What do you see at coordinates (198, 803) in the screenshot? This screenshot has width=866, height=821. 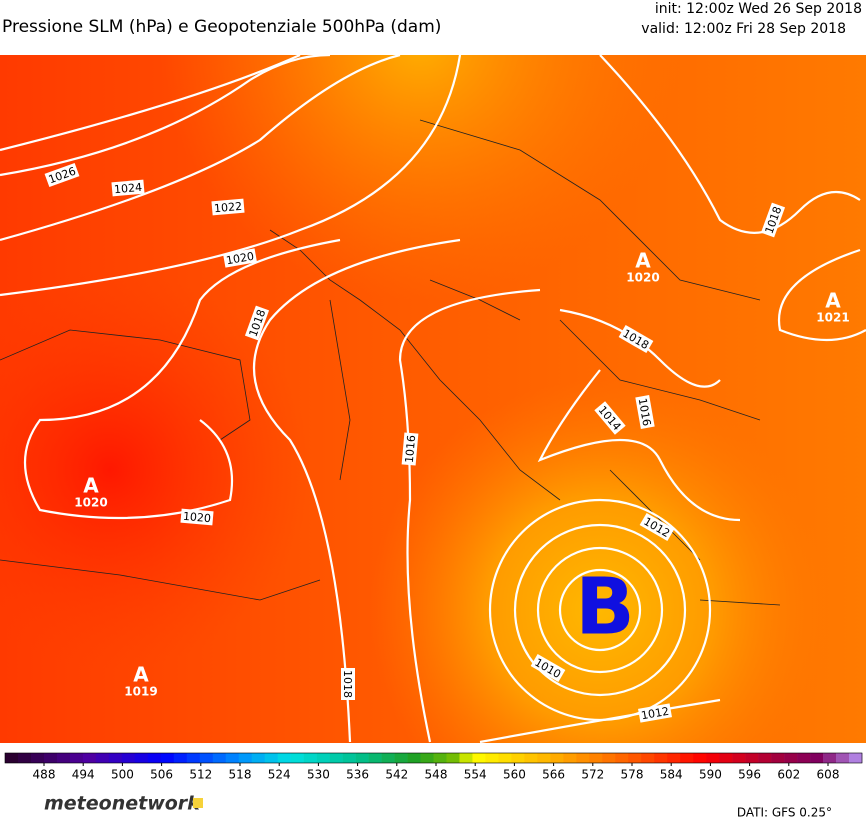 I see `brand-square` at bounding box center [198, 803].